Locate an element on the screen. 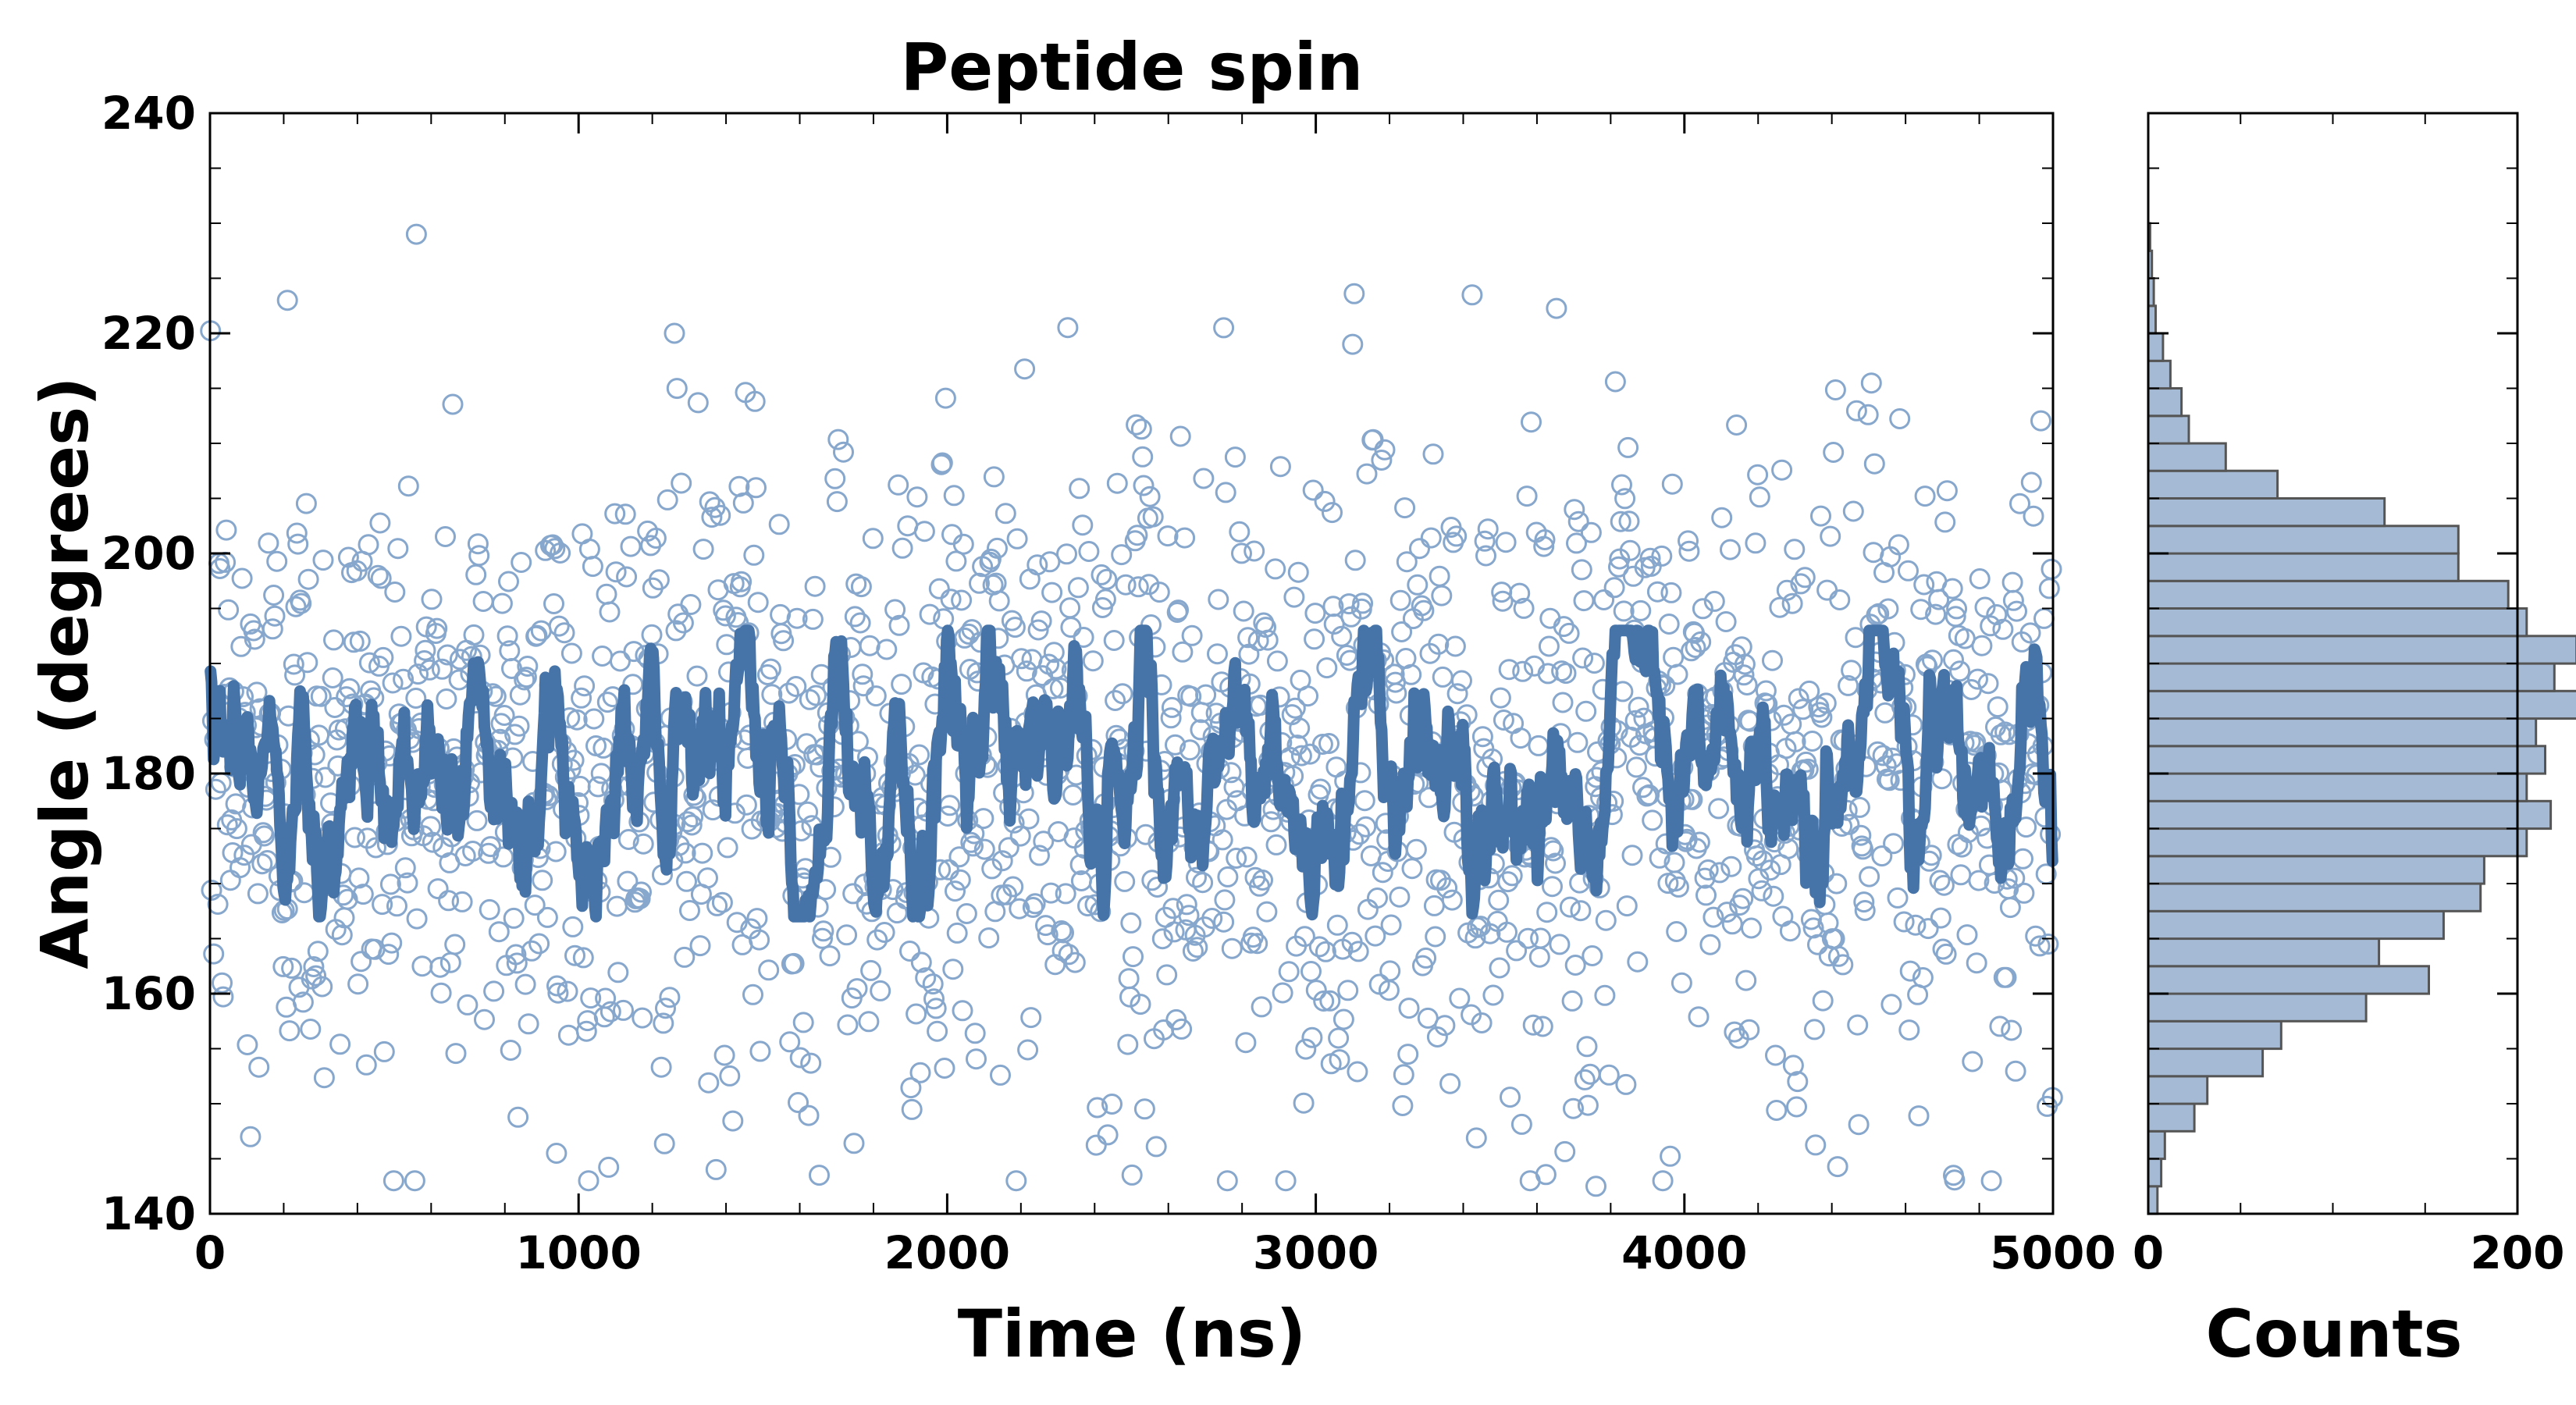  x-tick-label: 0 is located at coordinates (210, 1252).